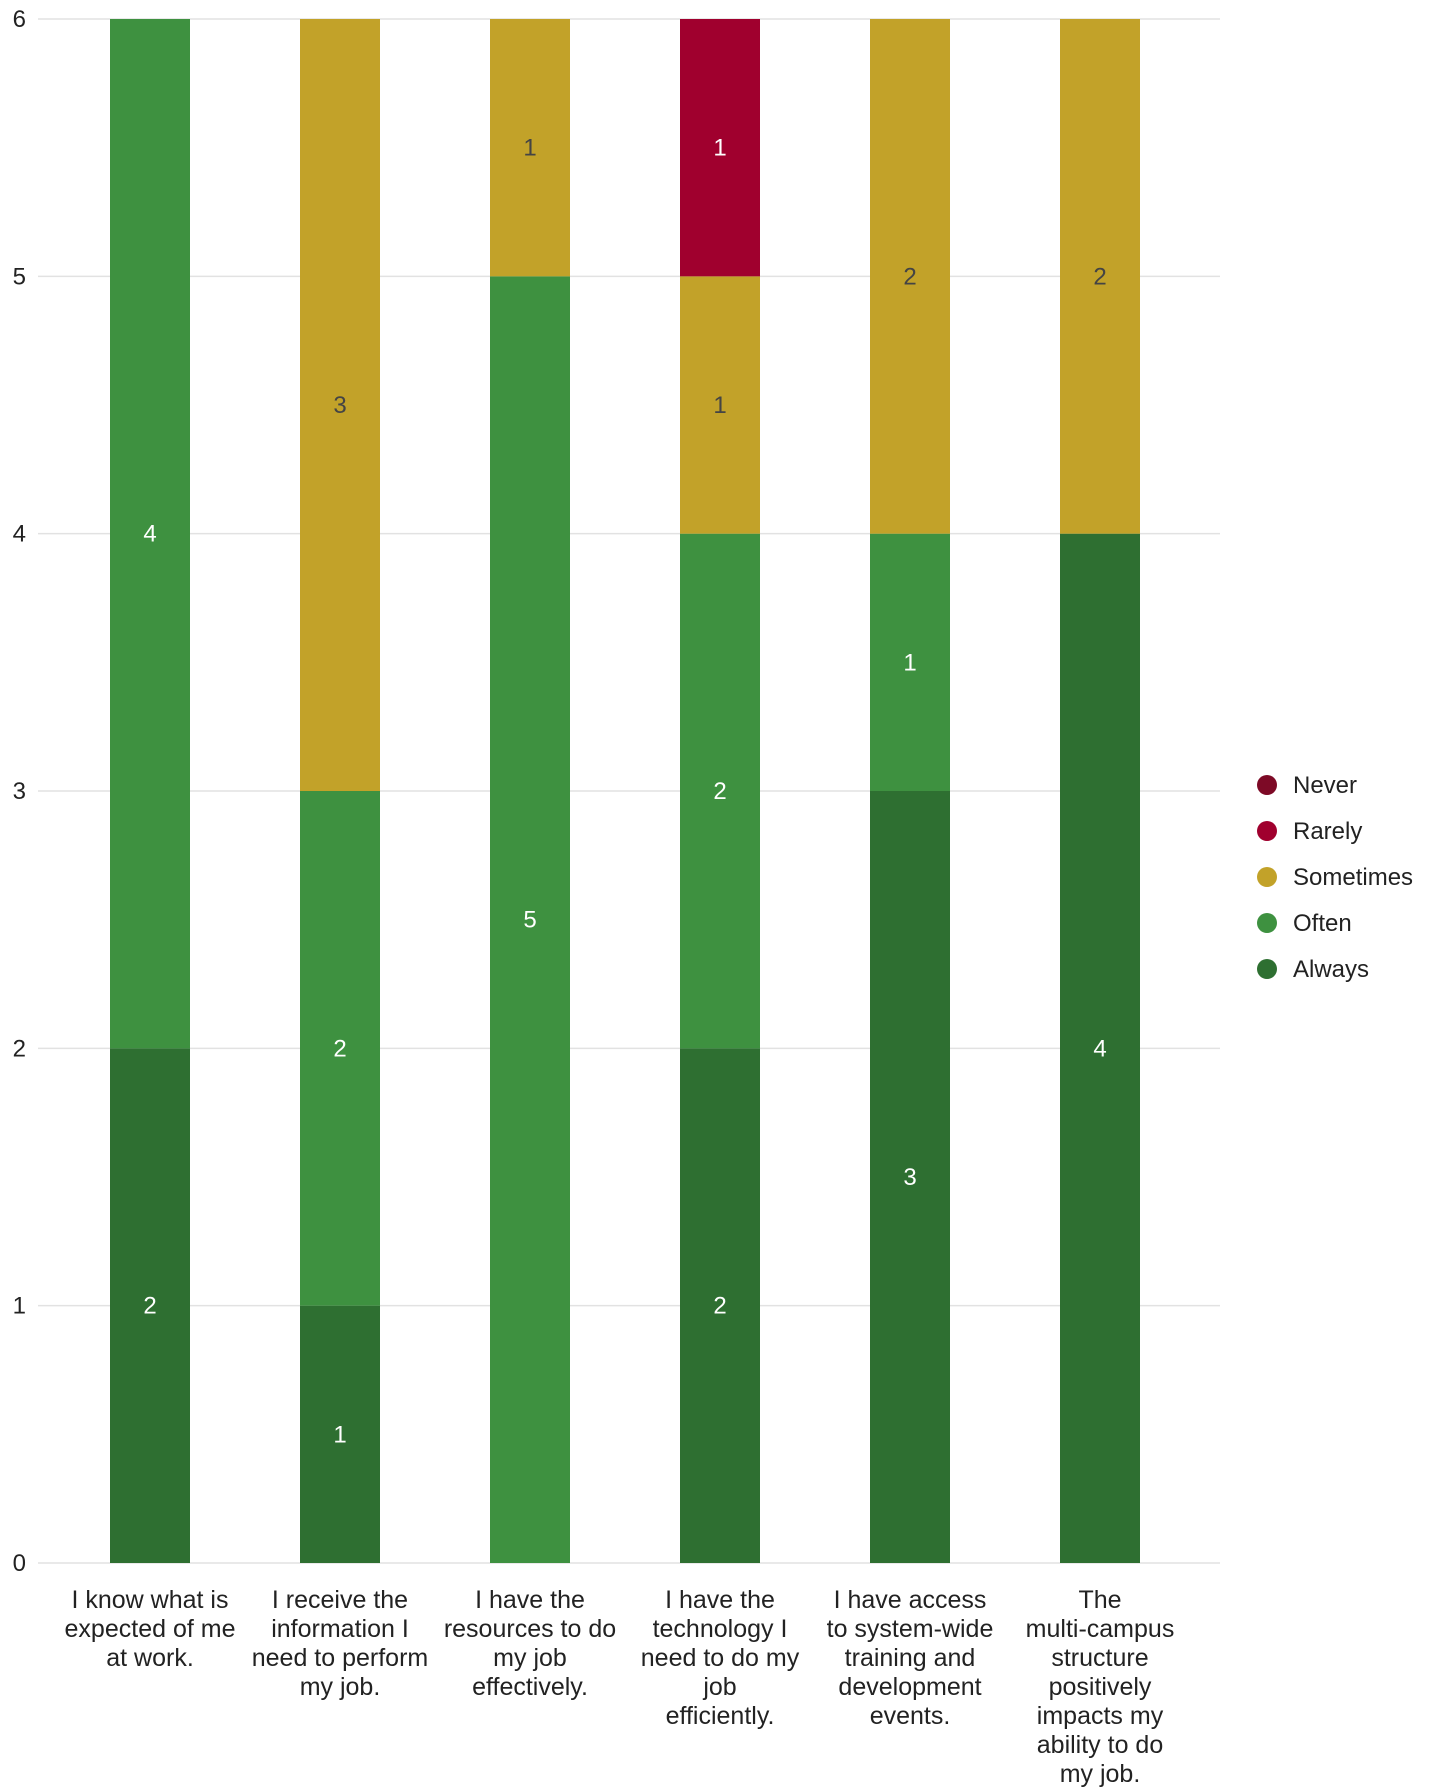  I want to click on y-tick-label: 1, so click(19, 1306).